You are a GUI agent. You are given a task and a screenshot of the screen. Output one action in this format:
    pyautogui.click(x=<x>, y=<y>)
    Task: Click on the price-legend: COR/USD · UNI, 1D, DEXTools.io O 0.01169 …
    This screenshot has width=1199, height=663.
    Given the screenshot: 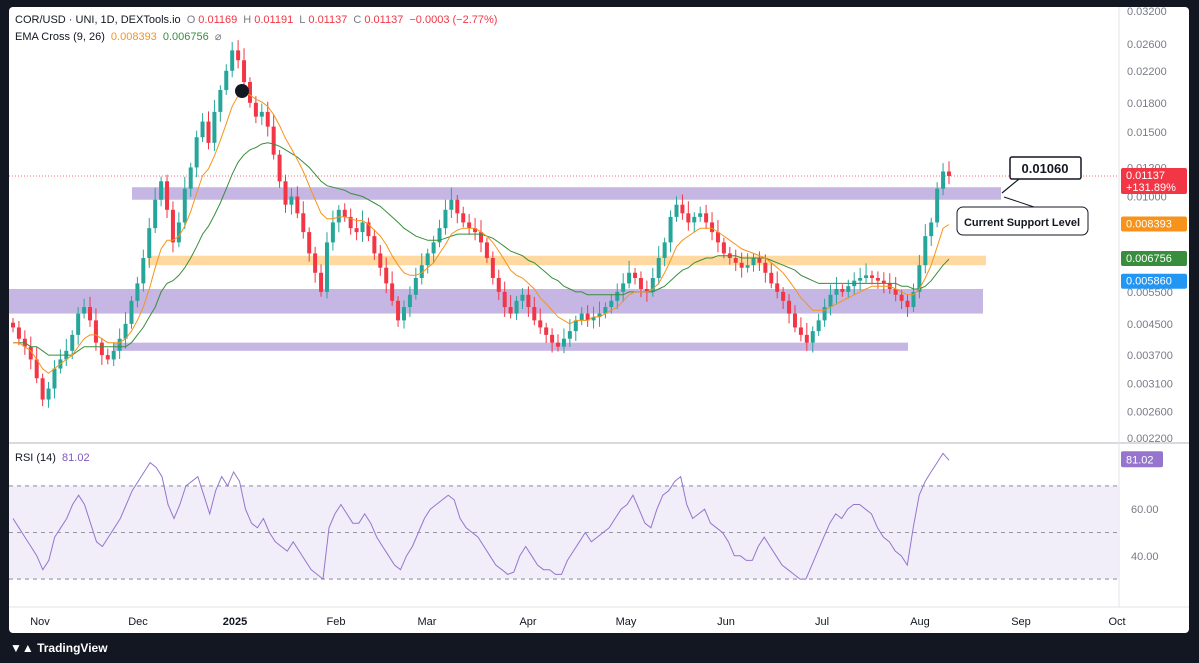 What is the action you would take?
    pyautogui.click(x=257, y=20)
    